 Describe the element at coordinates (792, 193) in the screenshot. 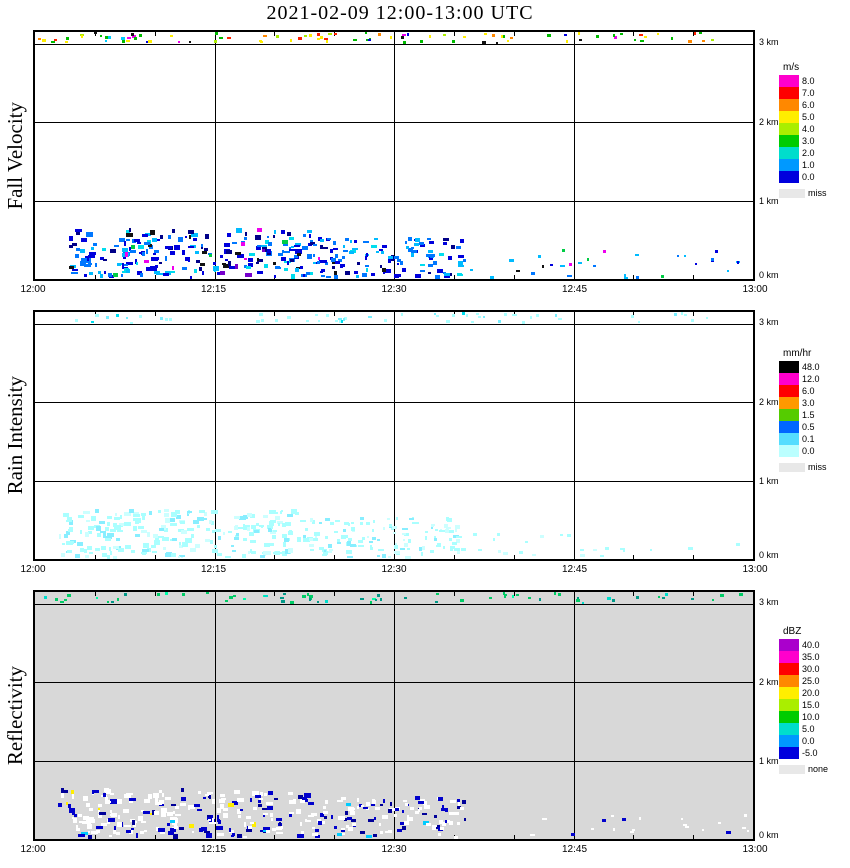

I see `colorbar-missing-swatch` at that location.